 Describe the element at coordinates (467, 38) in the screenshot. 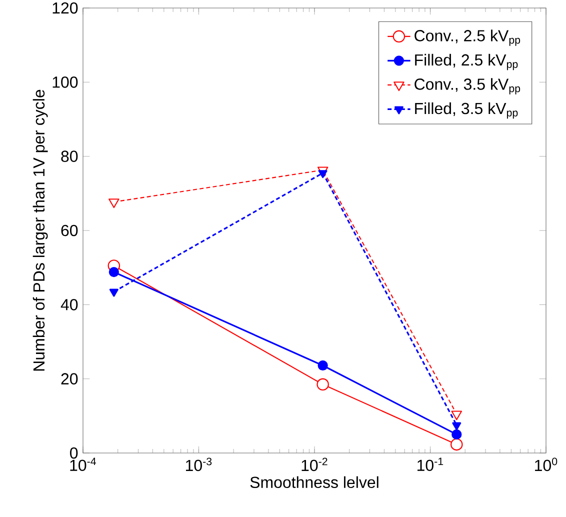

I see `legend-label: Conv., 2.5 kV$_{pp}$` at that location.